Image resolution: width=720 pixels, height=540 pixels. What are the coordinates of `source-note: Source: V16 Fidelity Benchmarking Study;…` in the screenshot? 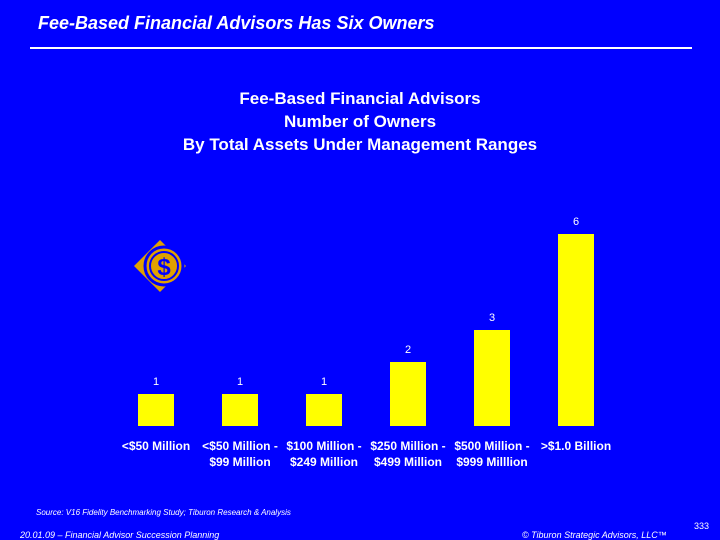 It's located at (163, 512).